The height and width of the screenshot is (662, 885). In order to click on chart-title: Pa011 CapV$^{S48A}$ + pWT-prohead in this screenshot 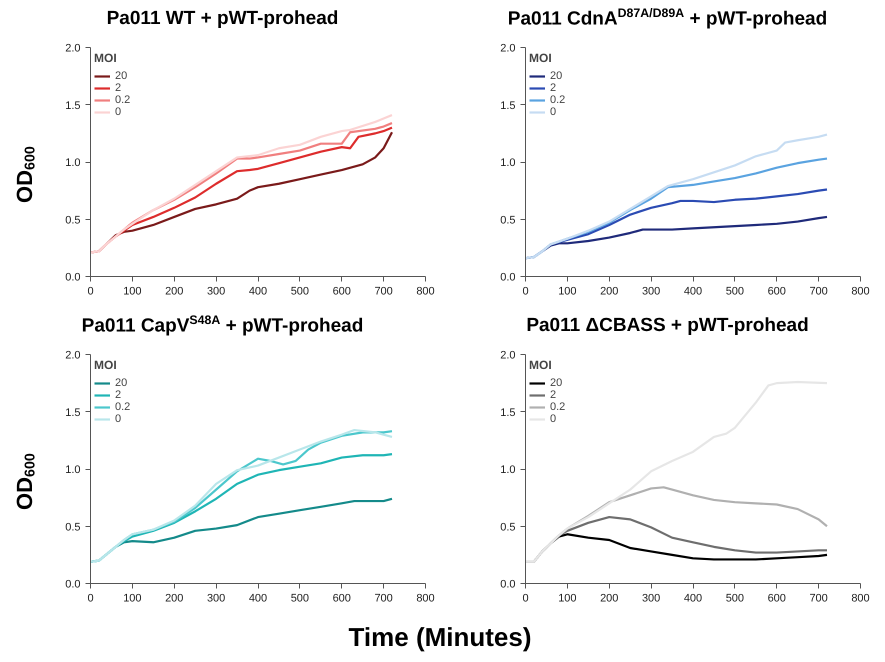, I will do `click(223, 325)`.